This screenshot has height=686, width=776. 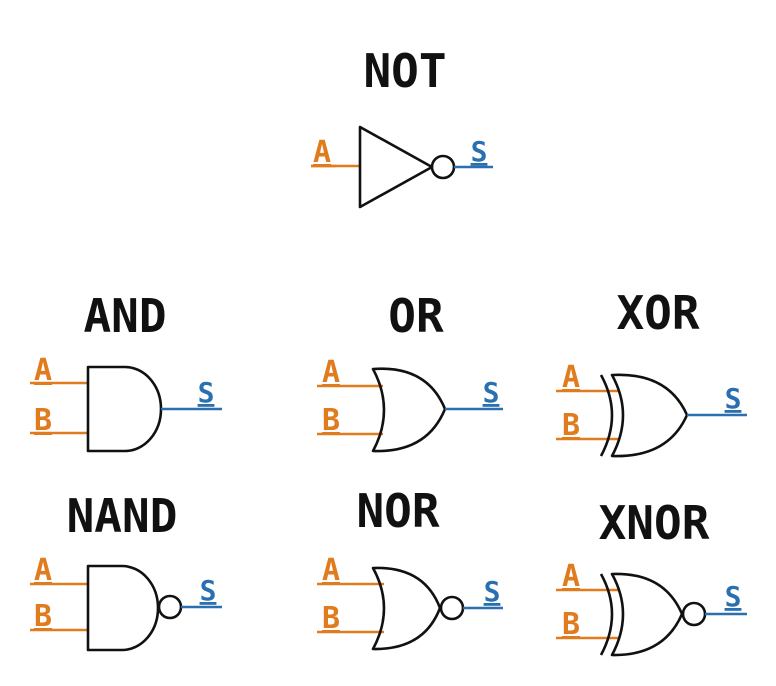 I want to click on nand-gate: NAND A B S, so click(x=126, y=570).